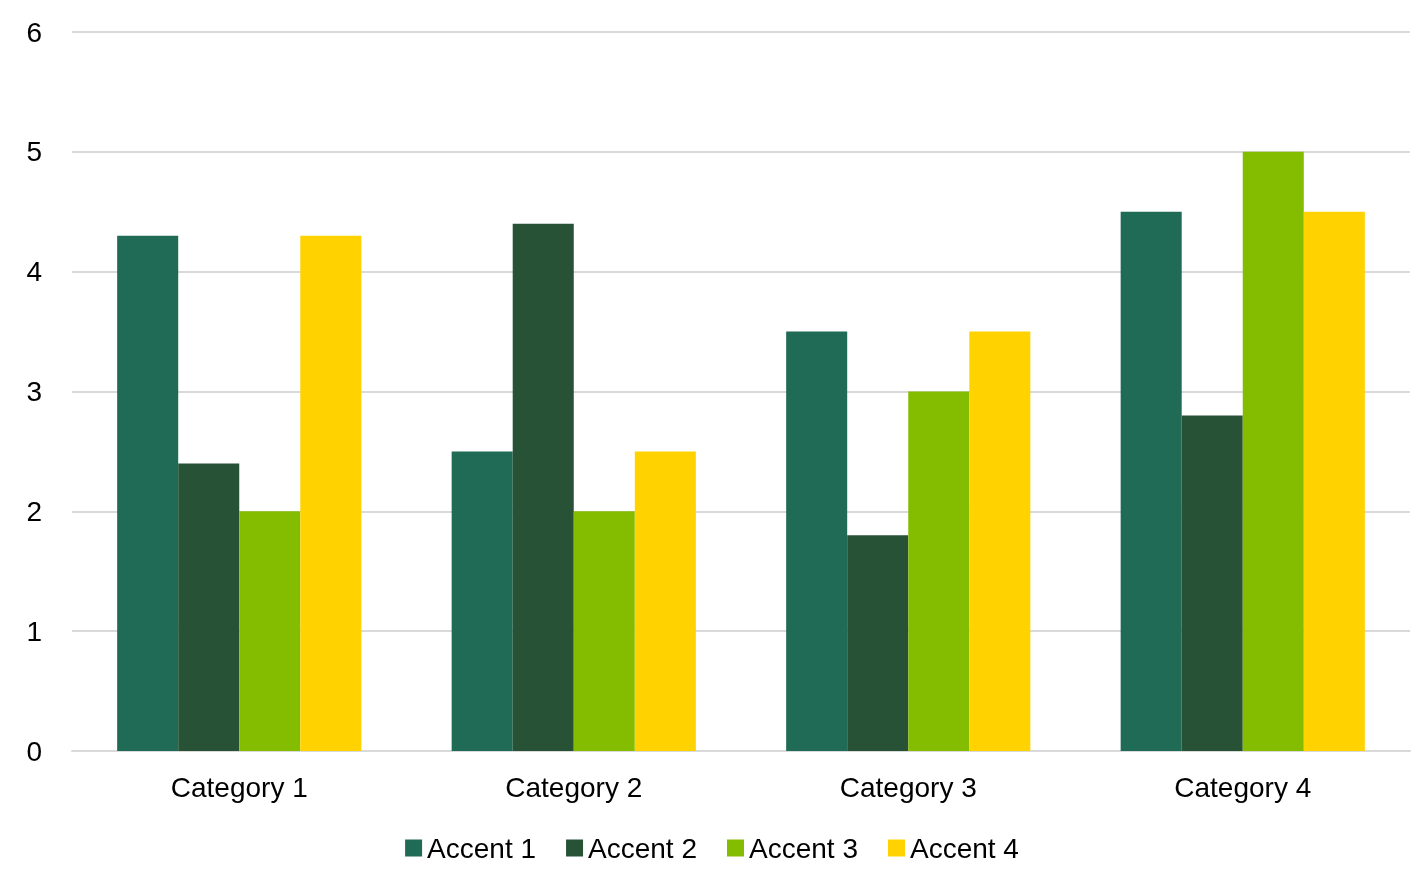 The height and width of the screenshot is (875, 1424). What do you see at coordinates (482, 848) in the screenshot?
I see `legend-label: Accent 1` at bounding box center [482, 848].